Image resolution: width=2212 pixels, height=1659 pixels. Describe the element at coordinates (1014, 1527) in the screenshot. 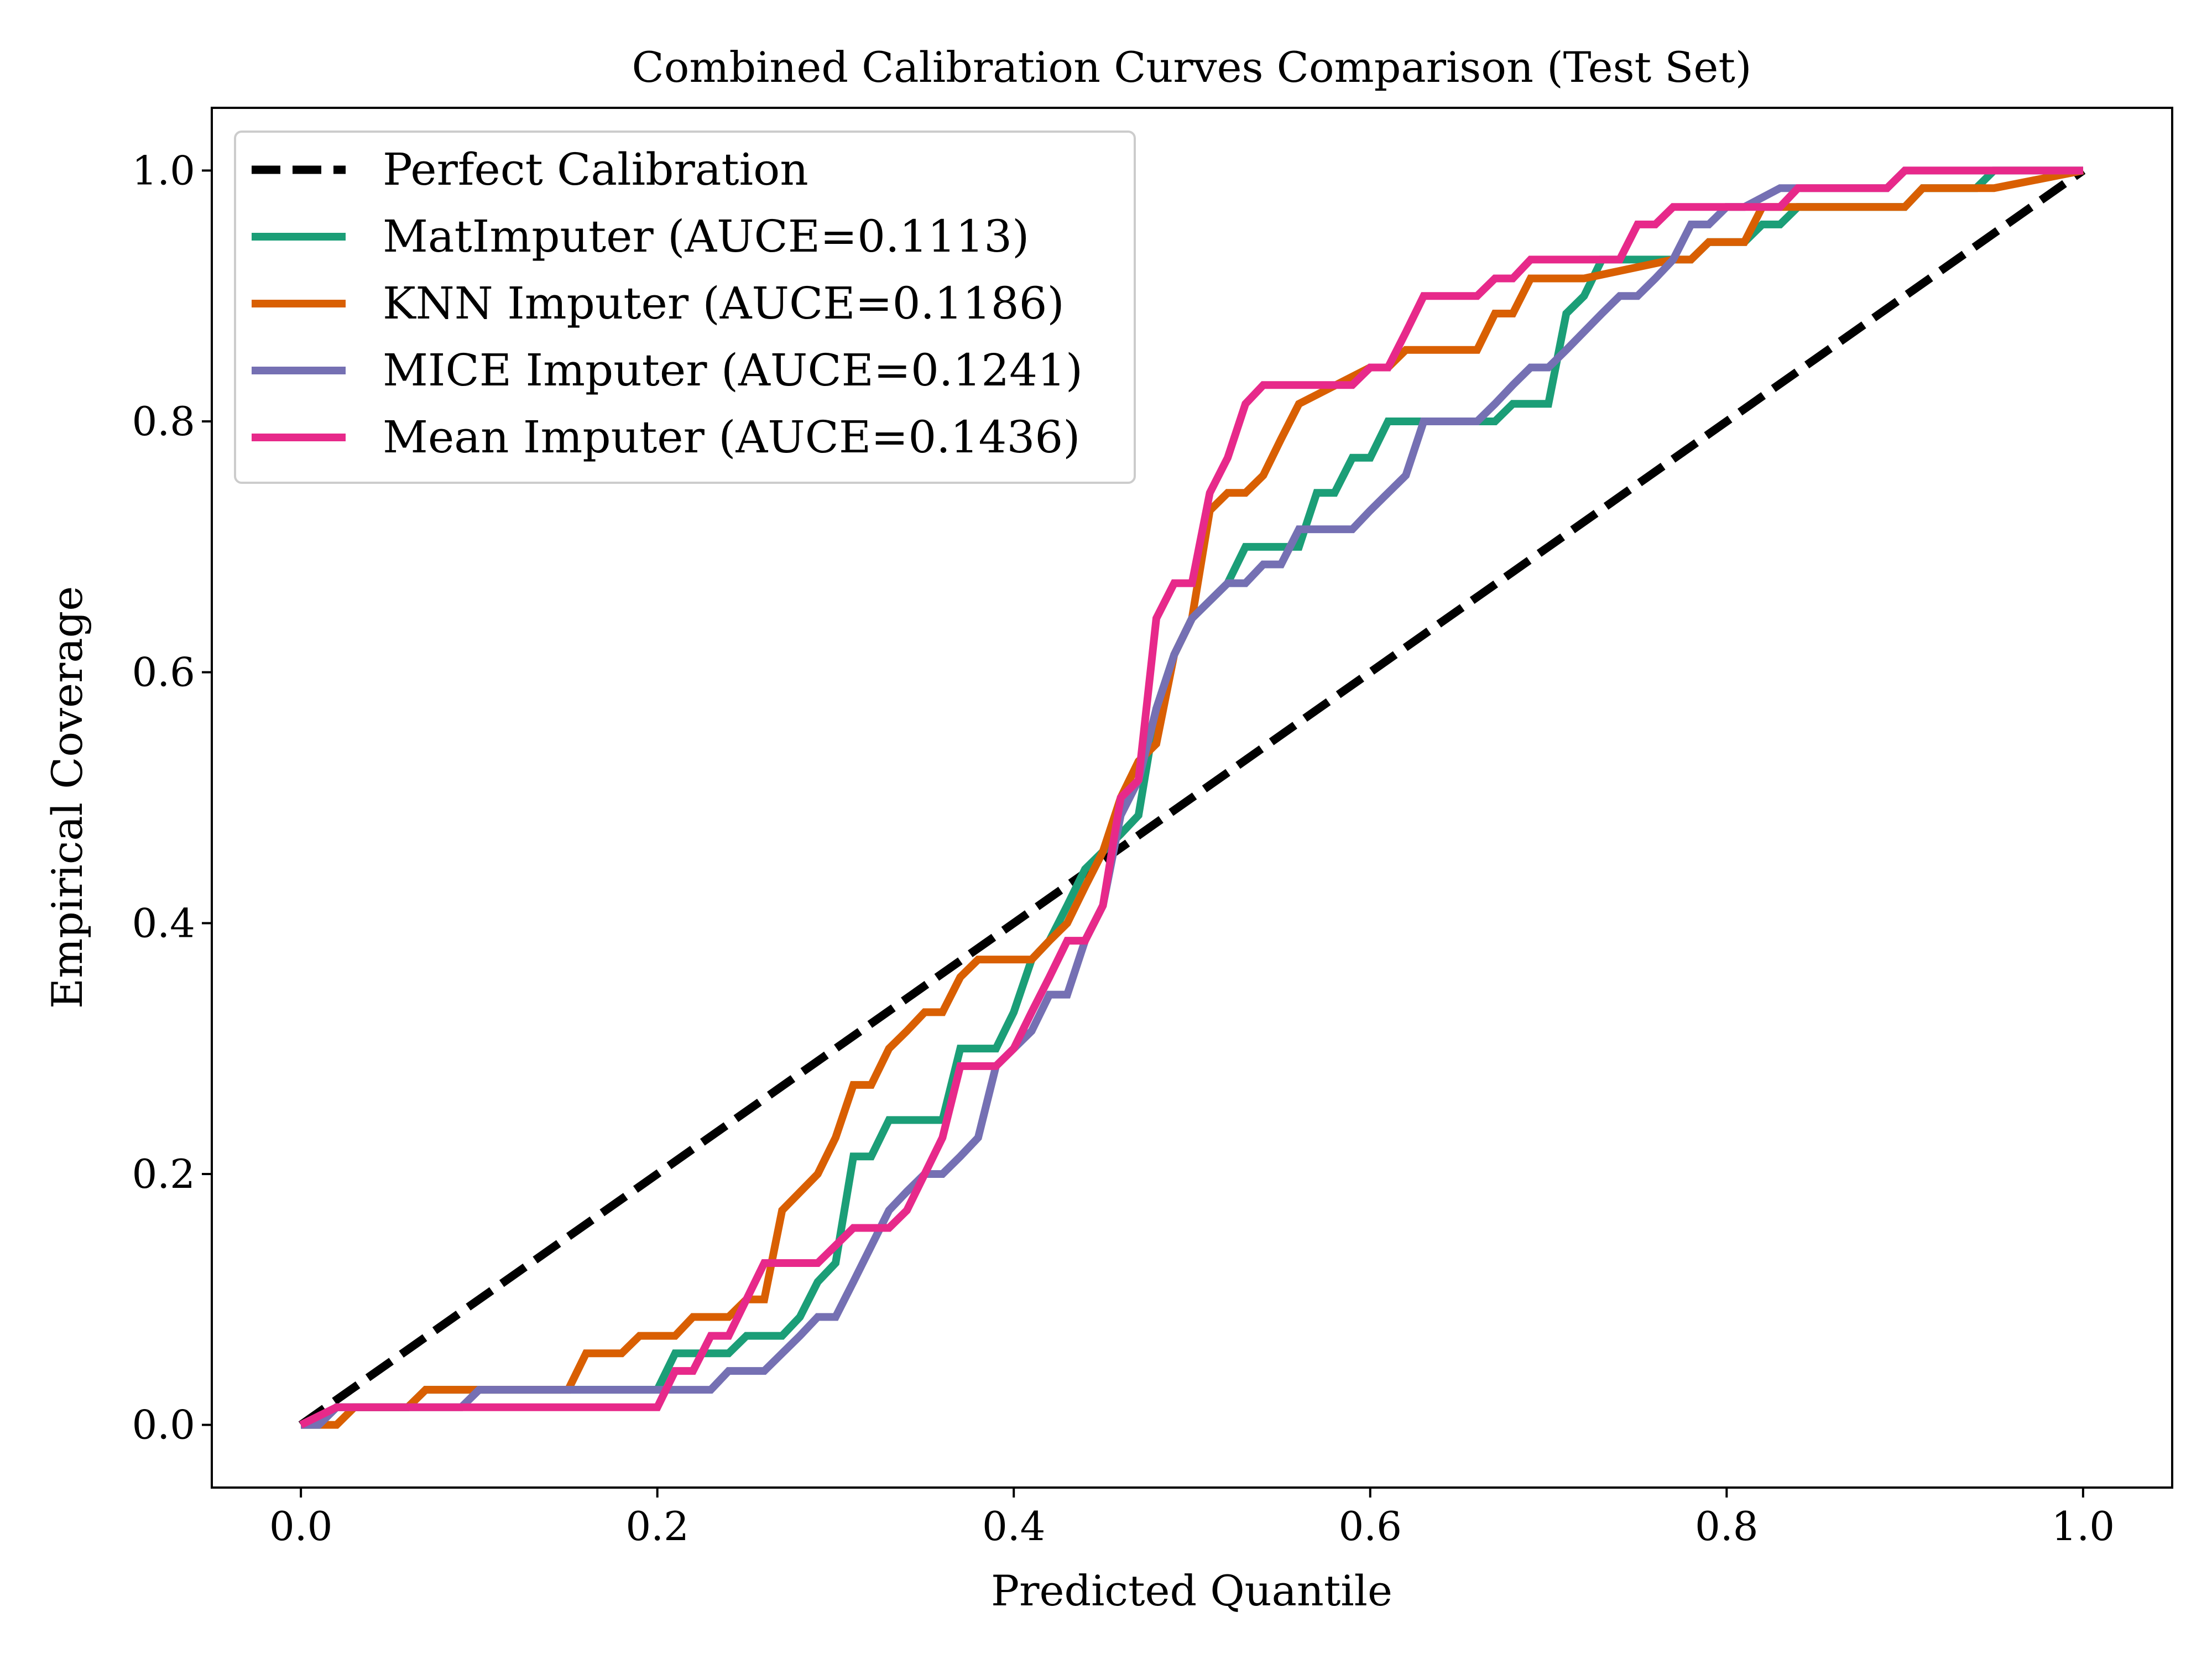

I see `x-tick-label: 0.4` at that location.